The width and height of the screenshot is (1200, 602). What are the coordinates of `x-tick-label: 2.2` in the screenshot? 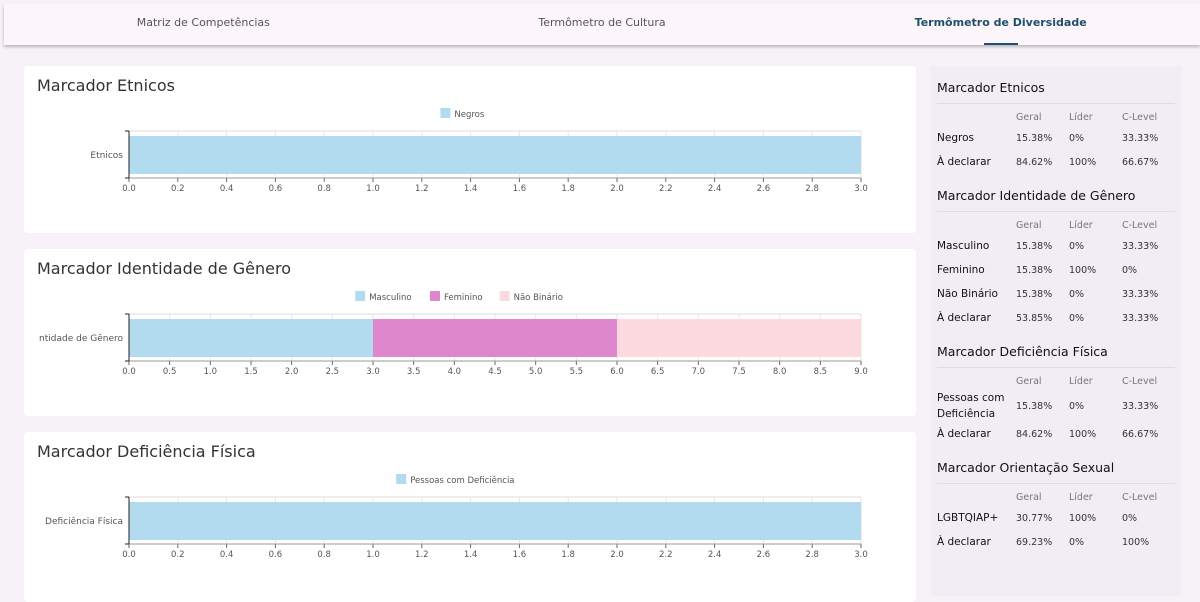 It's located at (666, 555).